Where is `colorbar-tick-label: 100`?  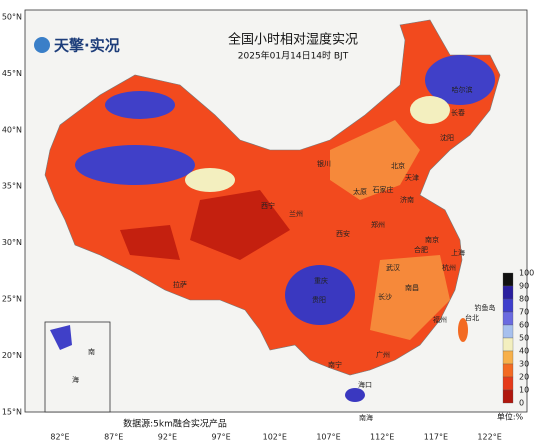 colorbar-tick-label: 100 is located at coordinates (526, 273).